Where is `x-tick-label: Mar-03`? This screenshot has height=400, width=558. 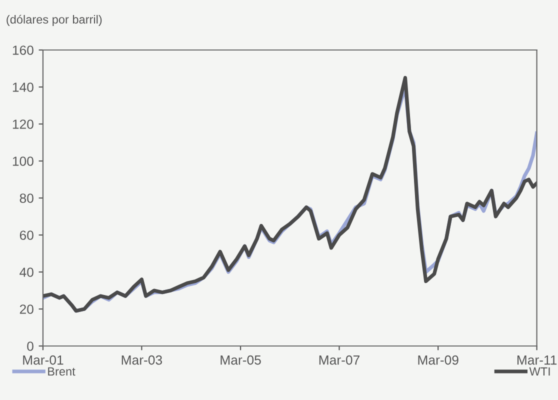
x-tick-label: Mar-03 is located at coordinates (142, 360).